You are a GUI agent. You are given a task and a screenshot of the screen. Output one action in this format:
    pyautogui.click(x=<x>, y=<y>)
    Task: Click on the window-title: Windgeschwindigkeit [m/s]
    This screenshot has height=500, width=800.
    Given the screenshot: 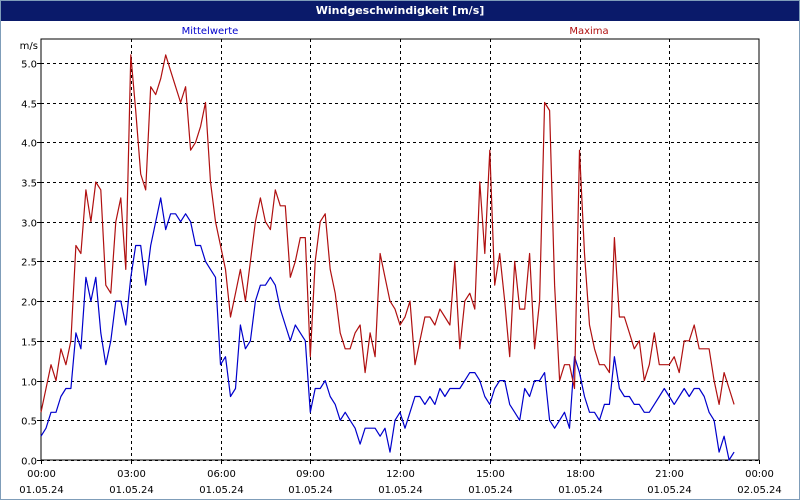 What is the action you would take?
    pyautogui.click(x=400, y=11)
    